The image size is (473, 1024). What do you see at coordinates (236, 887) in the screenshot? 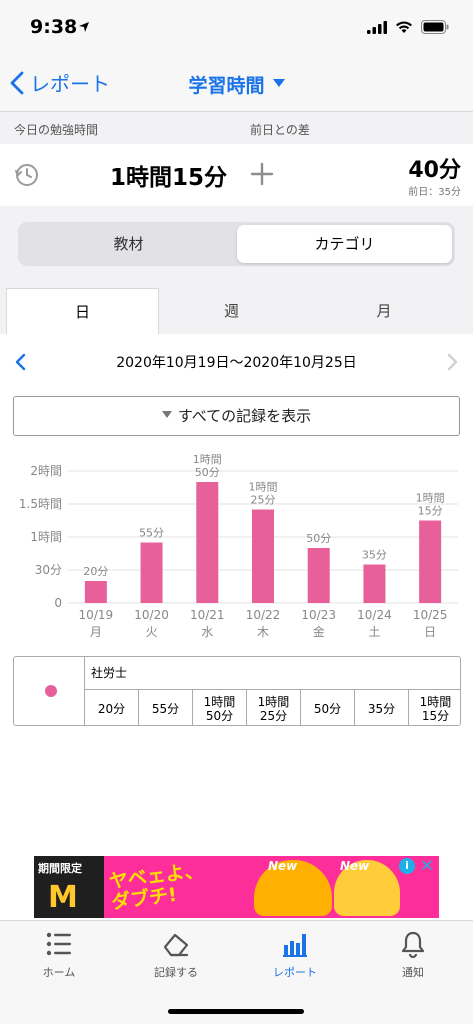
I see `ad-banner: 期間限定 M ヤベェよ、 ダブチ! New New i ✕` at bounding box center [236, 887].